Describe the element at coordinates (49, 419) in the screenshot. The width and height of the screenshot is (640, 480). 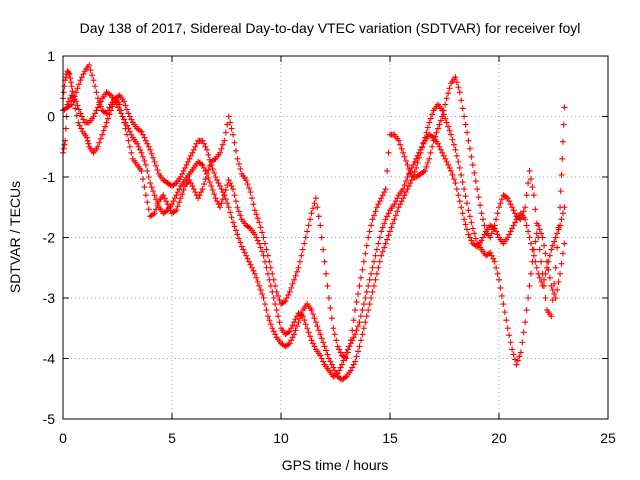
I see `y-tick-label: -5` at that location.